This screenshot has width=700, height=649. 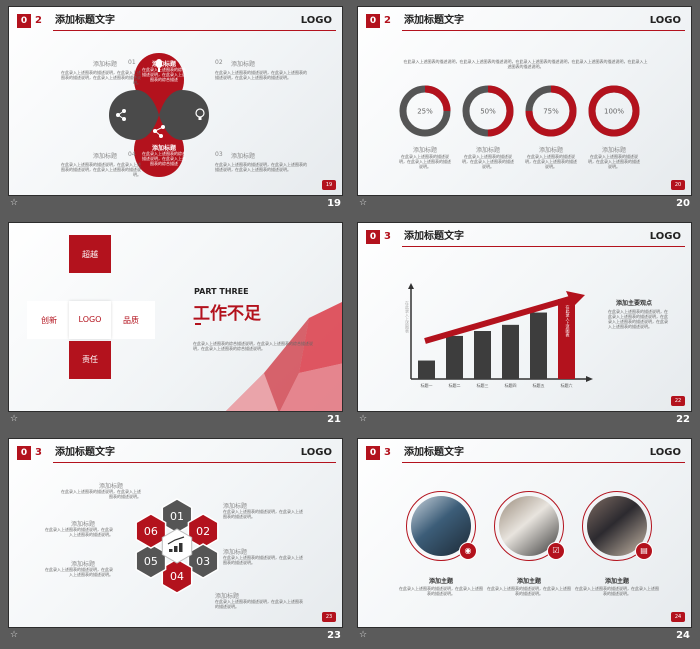 What do you see at coordinates (483, 385) in the screenshot?
I see `x-tick-label: 标题三` at bounding box center [483, 385].